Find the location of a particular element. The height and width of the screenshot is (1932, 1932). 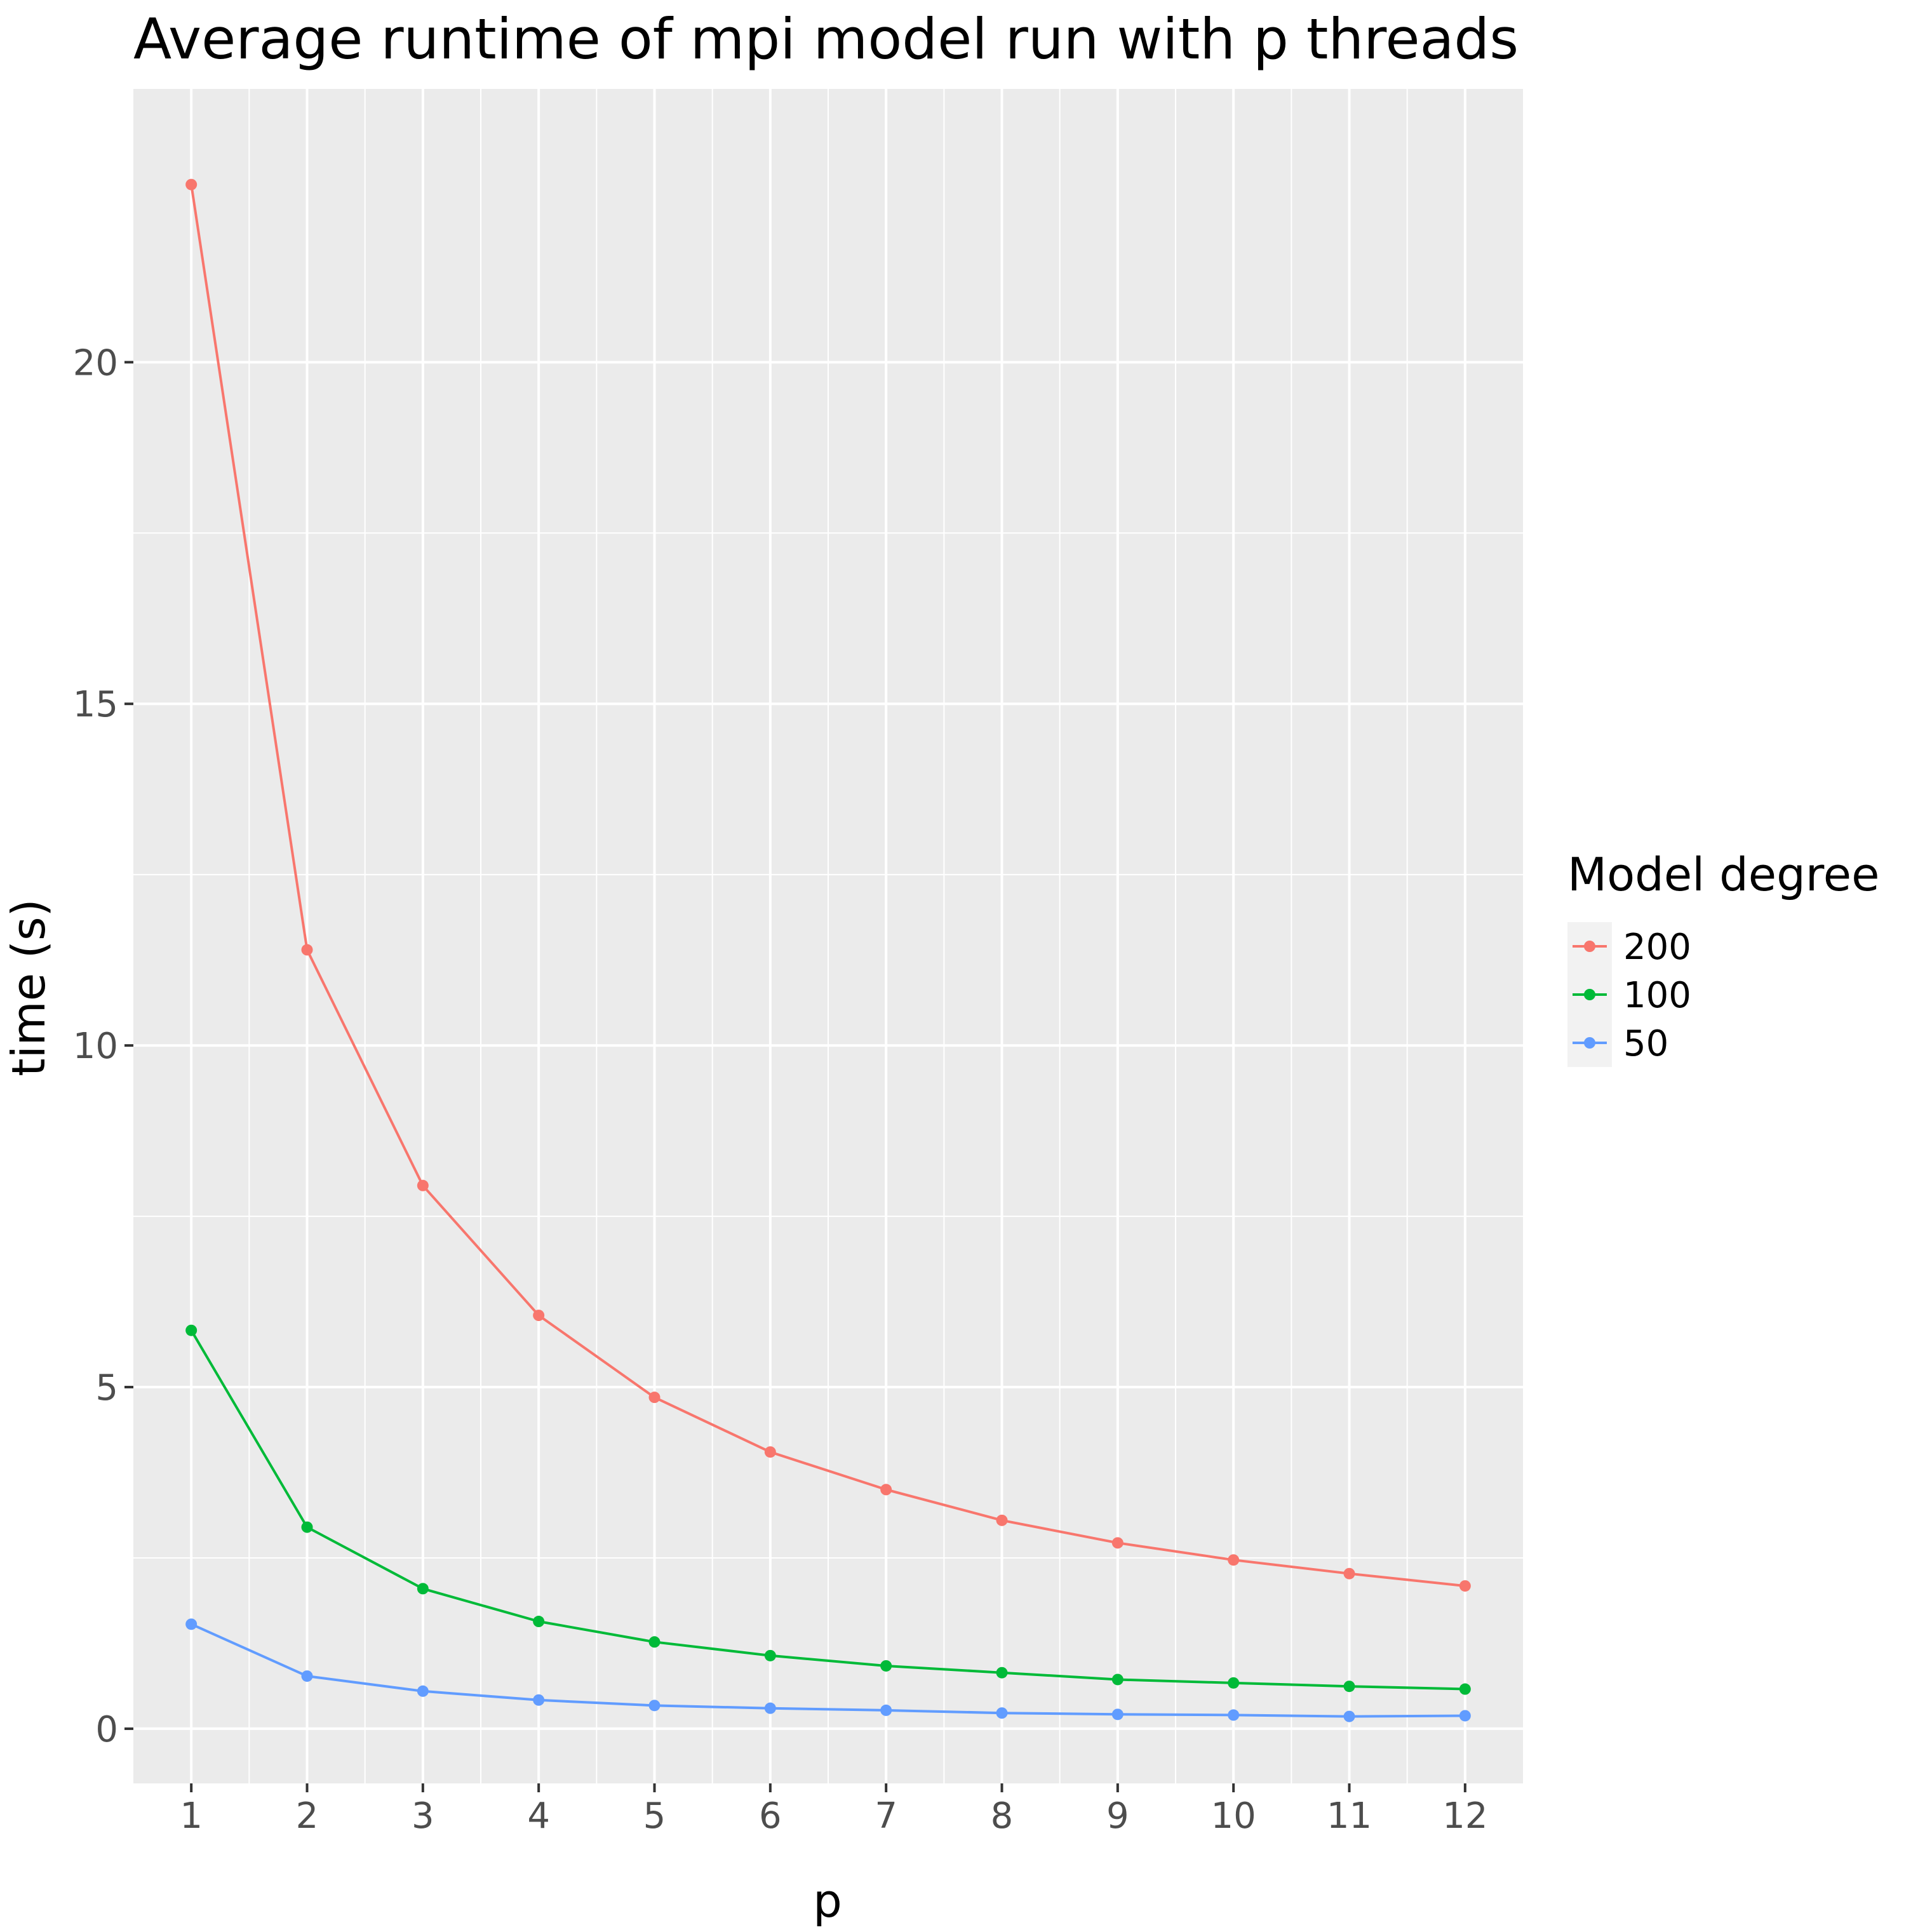

legend-title: Model degree is located at coordinates (1723, 874).